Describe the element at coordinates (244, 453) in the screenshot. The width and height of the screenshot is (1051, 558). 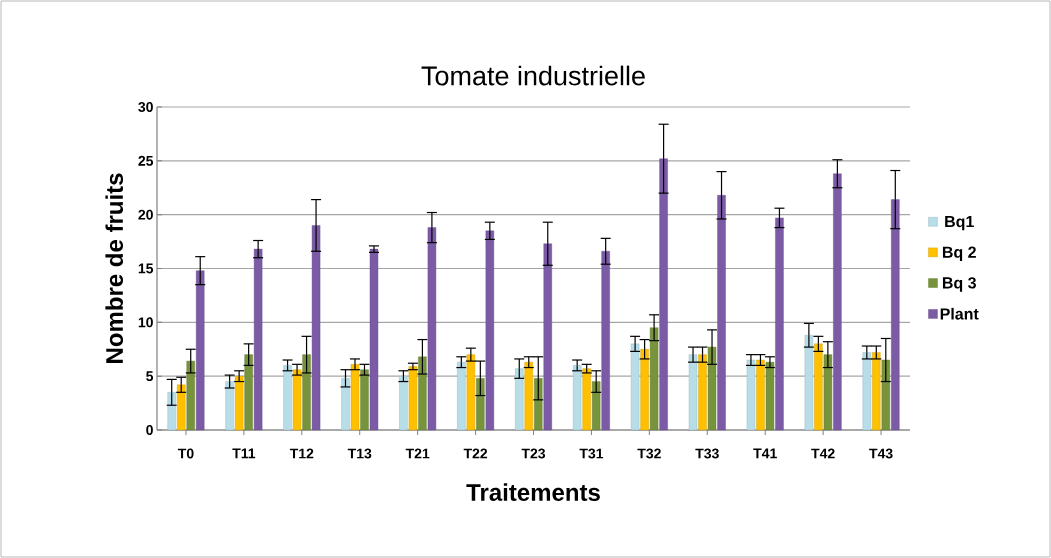
I see `x-tick-label: T11` at that location.